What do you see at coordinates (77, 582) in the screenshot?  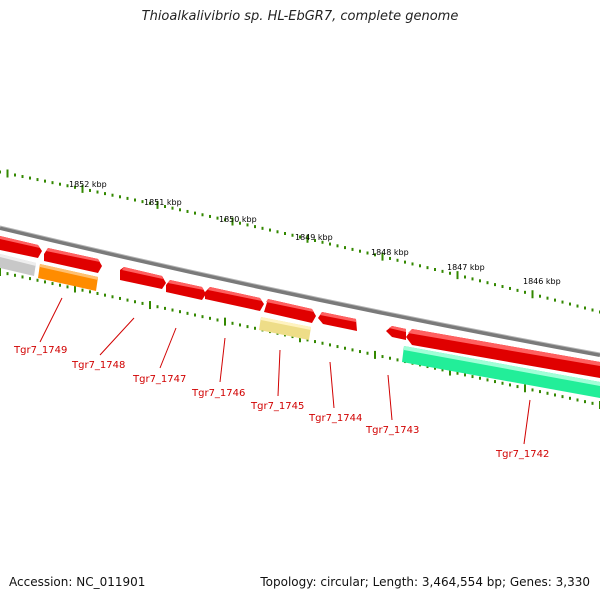 I see `accession-text: Accession: NC_011901` at bounding box center [77, 582].